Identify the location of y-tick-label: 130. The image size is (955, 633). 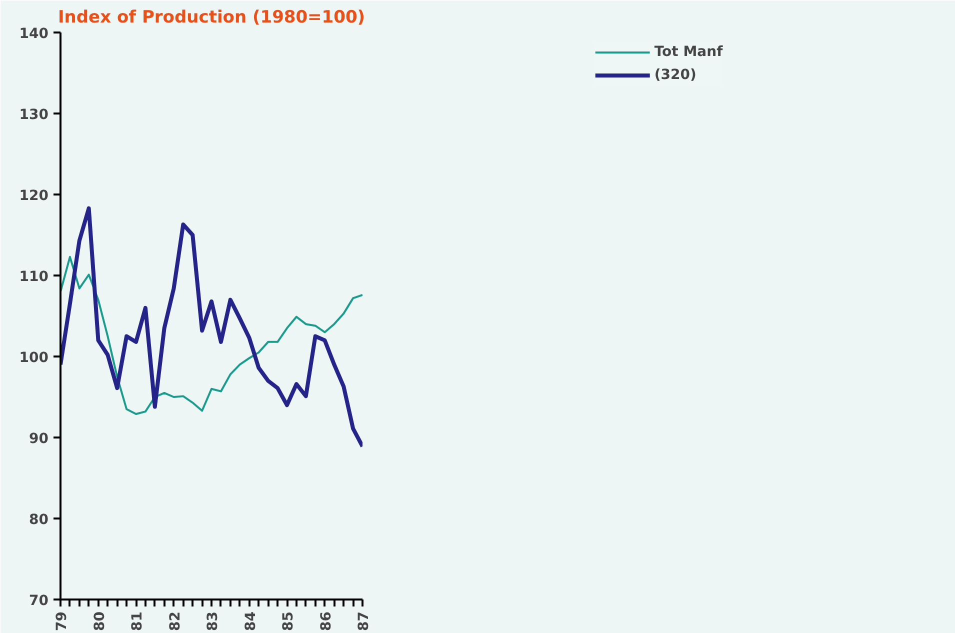
(34, 115).